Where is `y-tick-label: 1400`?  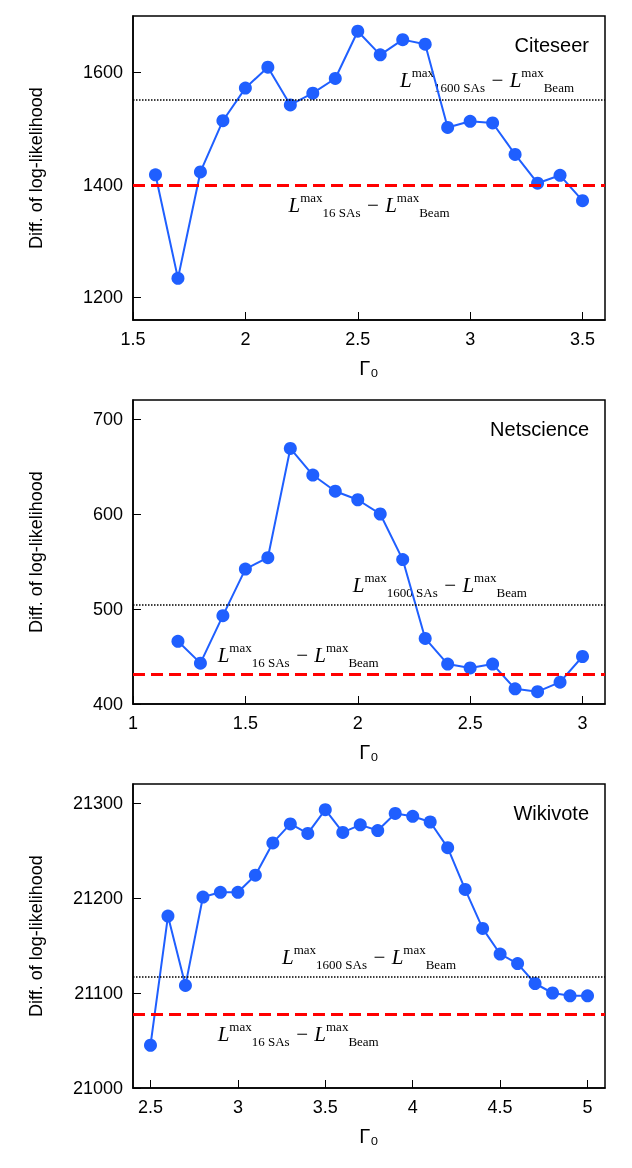
y-tick-label: 1400 is located at coordinates (102, 184).